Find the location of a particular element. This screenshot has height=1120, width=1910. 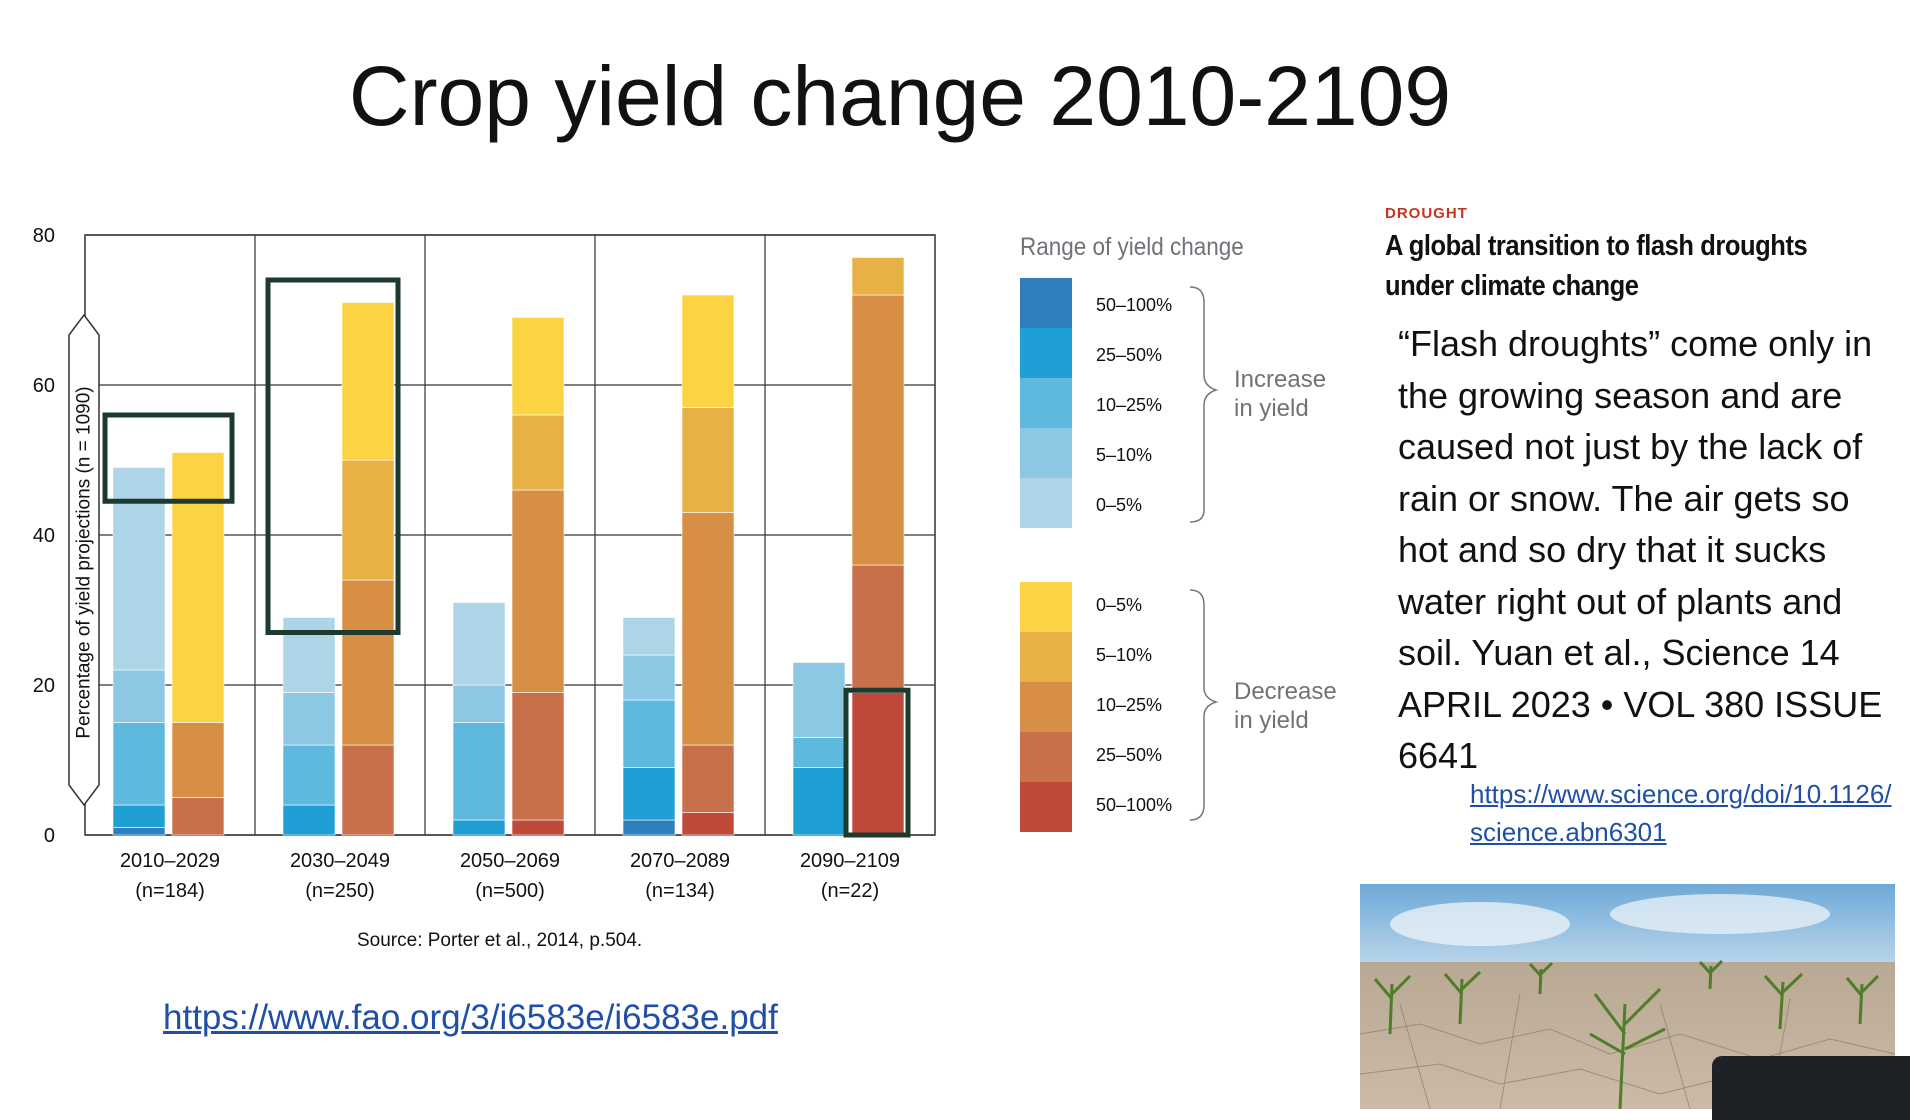

y-tick-label: 0 is located at coordinates (49, 836).